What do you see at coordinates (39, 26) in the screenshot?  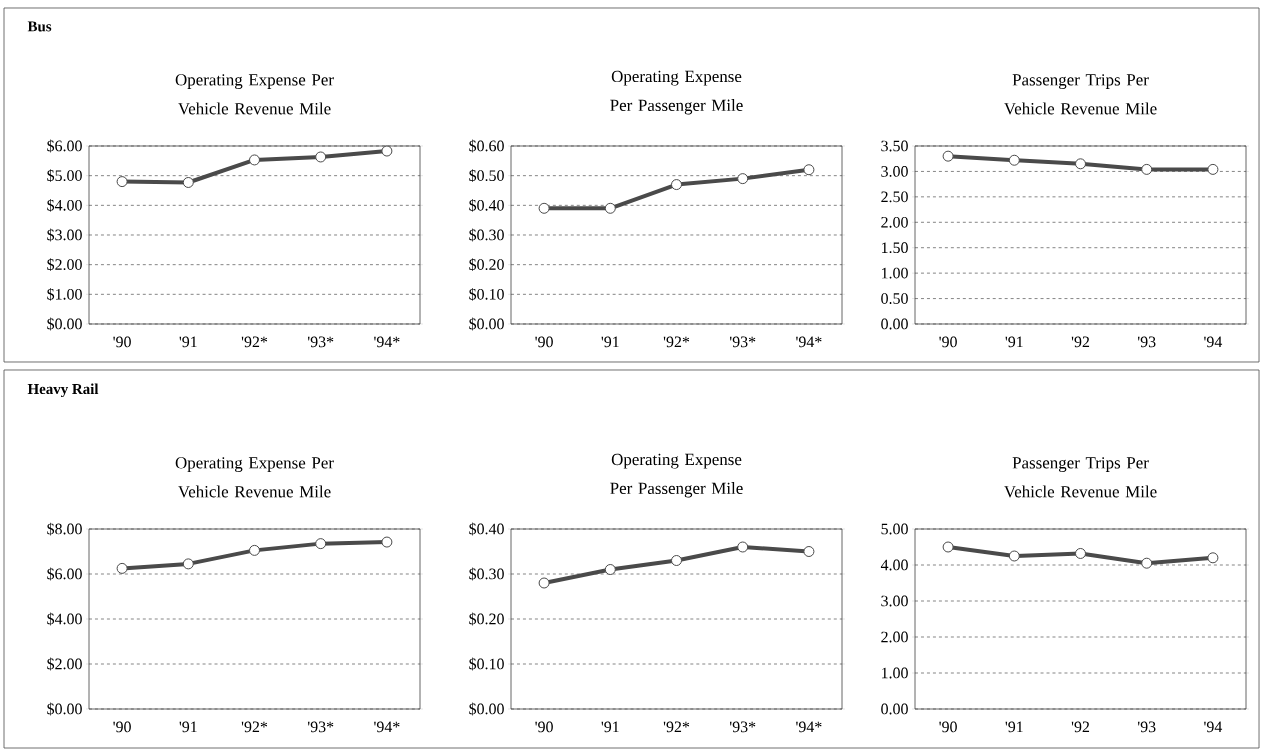 I see `text: Bus` at bounding box center [39, 26].